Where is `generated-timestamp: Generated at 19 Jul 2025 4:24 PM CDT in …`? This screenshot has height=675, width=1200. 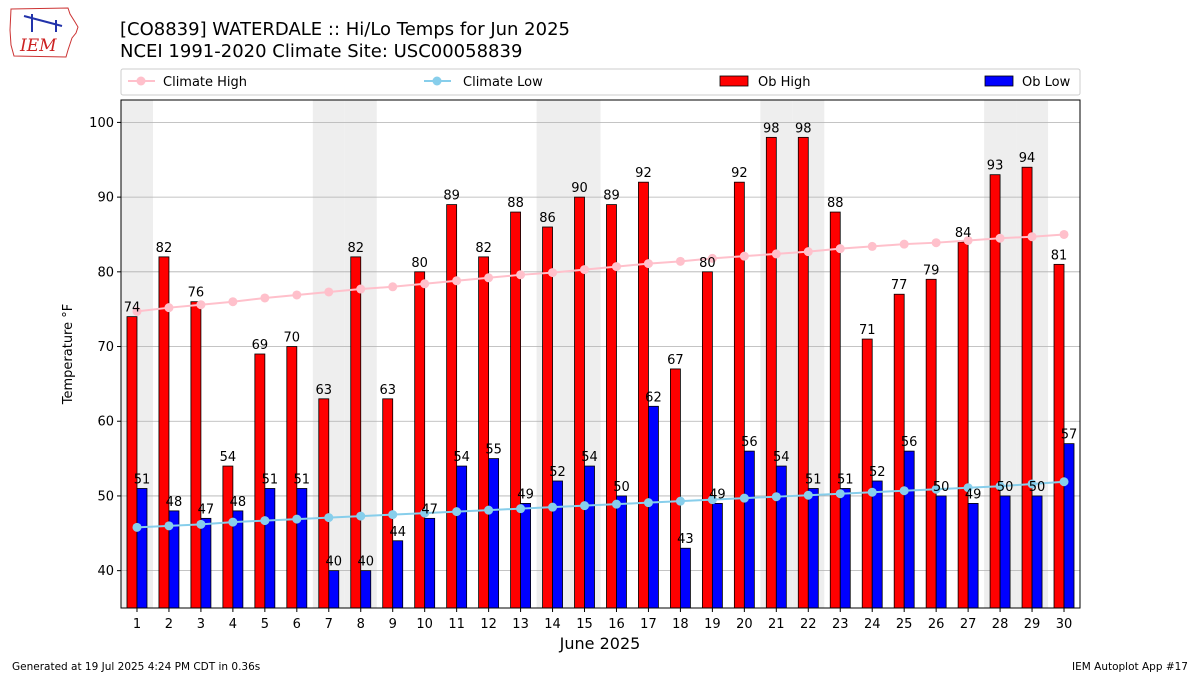 generated-timestamp: Generated at 19 Jul 2025 4:24 PM CDT in … is located at coordinates (136, 667).